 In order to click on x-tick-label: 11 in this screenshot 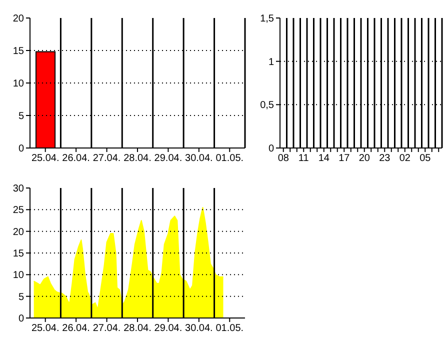, I will do `click(304, 158)`.